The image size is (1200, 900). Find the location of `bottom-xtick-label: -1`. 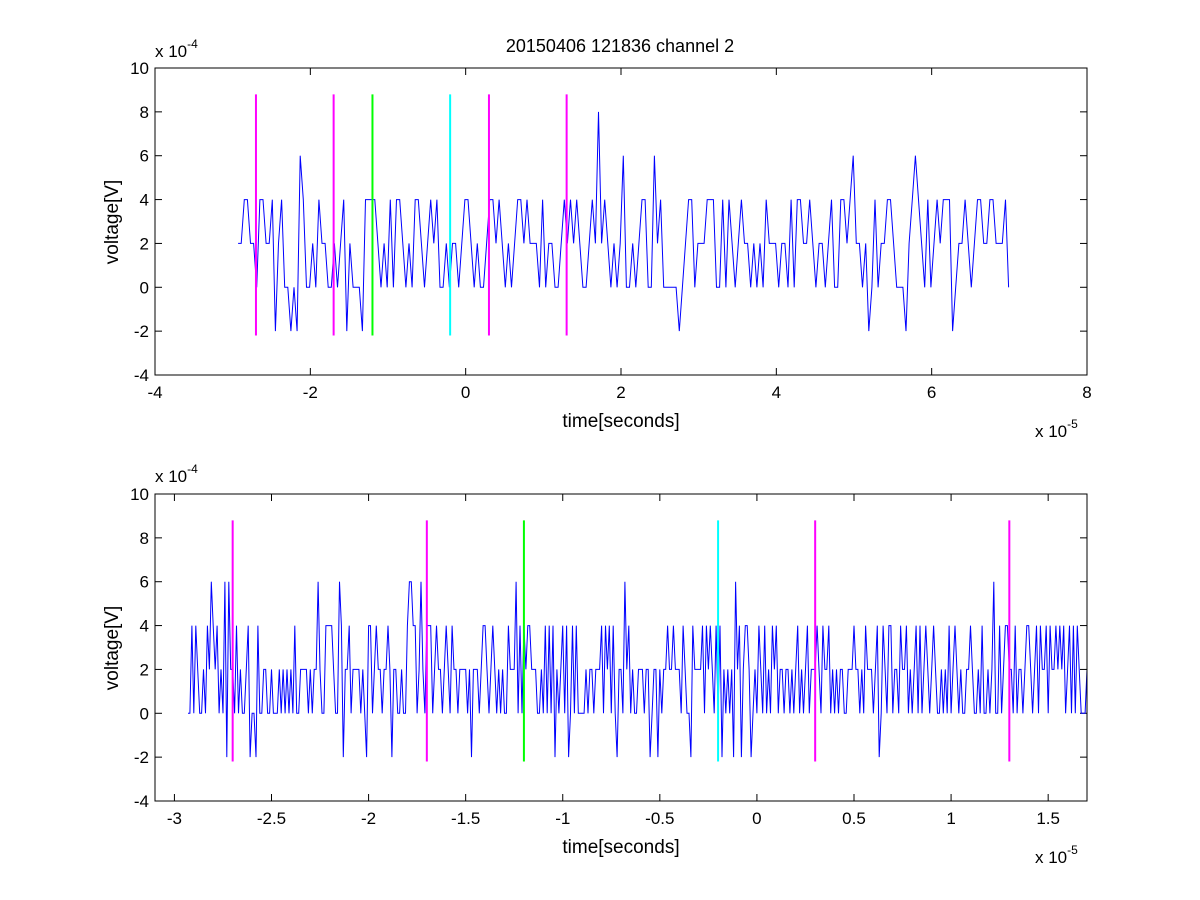

bottom-xtick-label: -1 is located at coordinates (562, 818).